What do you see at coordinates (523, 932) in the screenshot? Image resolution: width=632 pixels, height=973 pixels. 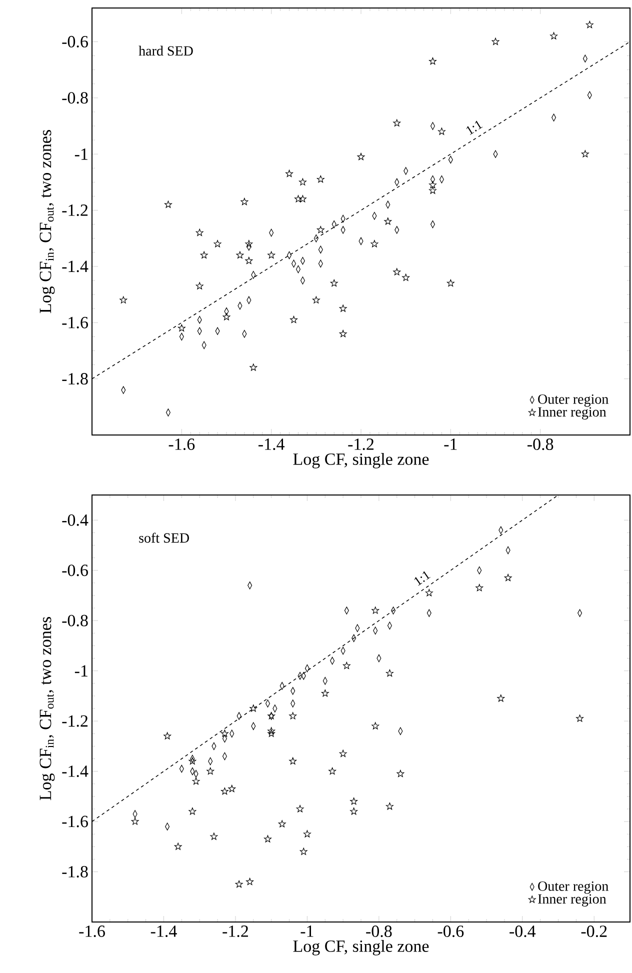 I see `x-tick-label: -0.4` at bounding box center [523, 932].